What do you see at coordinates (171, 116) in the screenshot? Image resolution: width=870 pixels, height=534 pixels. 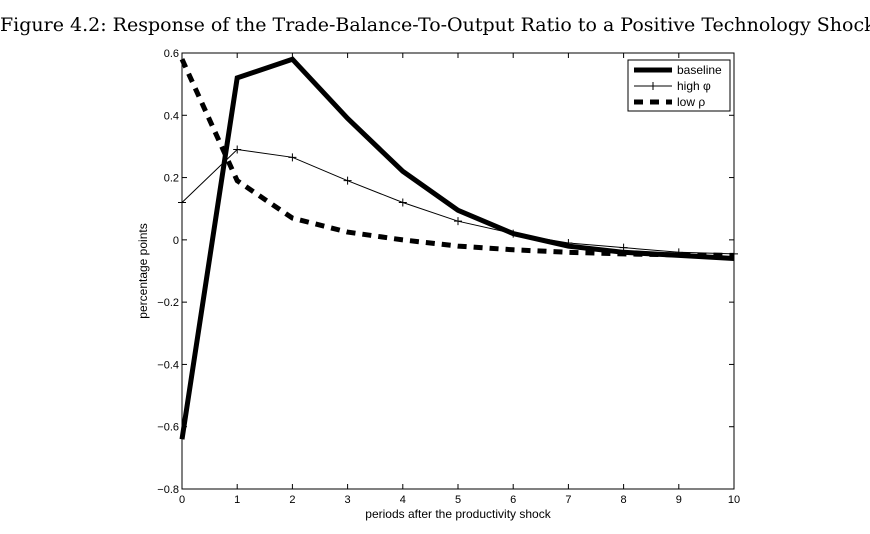 I see `y-tick-label: 0.4` at bounding box center [171, 116].